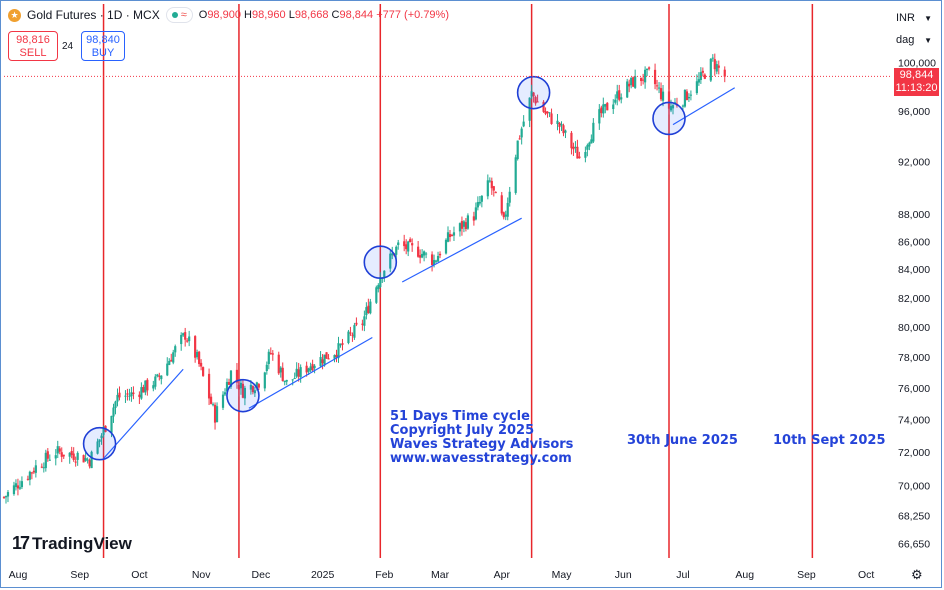 This screenshot has width=944, height=590. I want to click on spread-value: 24, so click(68, 46).